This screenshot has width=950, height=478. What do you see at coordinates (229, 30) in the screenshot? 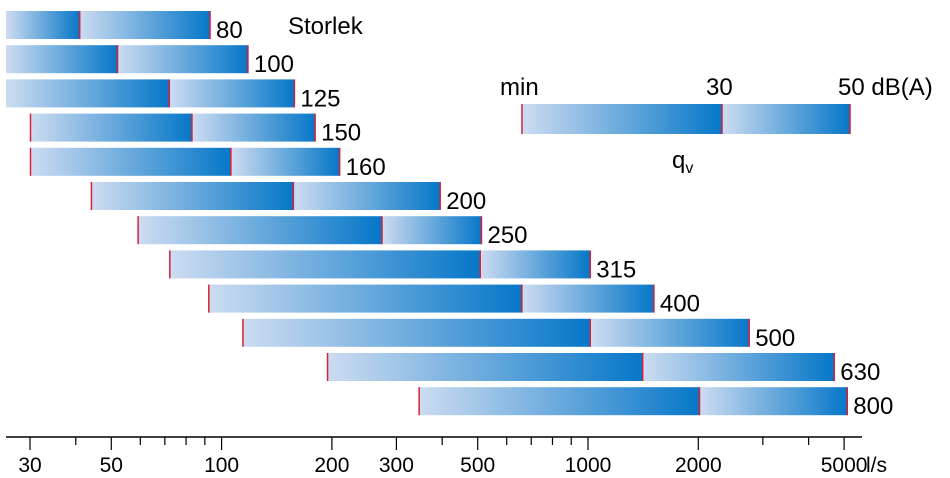
I see `size-label: 80` at bounding box center [229, 30].